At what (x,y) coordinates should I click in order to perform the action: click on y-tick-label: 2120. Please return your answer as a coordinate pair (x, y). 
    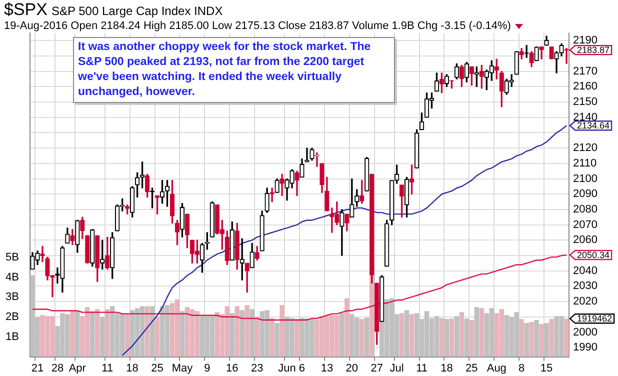
    Looking at the image, I should click on (585, 148).